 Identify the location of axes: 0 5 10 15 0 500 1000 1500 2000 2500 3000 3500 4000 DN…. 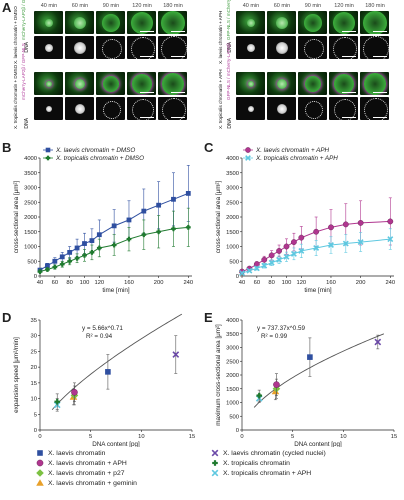
(306, 382).